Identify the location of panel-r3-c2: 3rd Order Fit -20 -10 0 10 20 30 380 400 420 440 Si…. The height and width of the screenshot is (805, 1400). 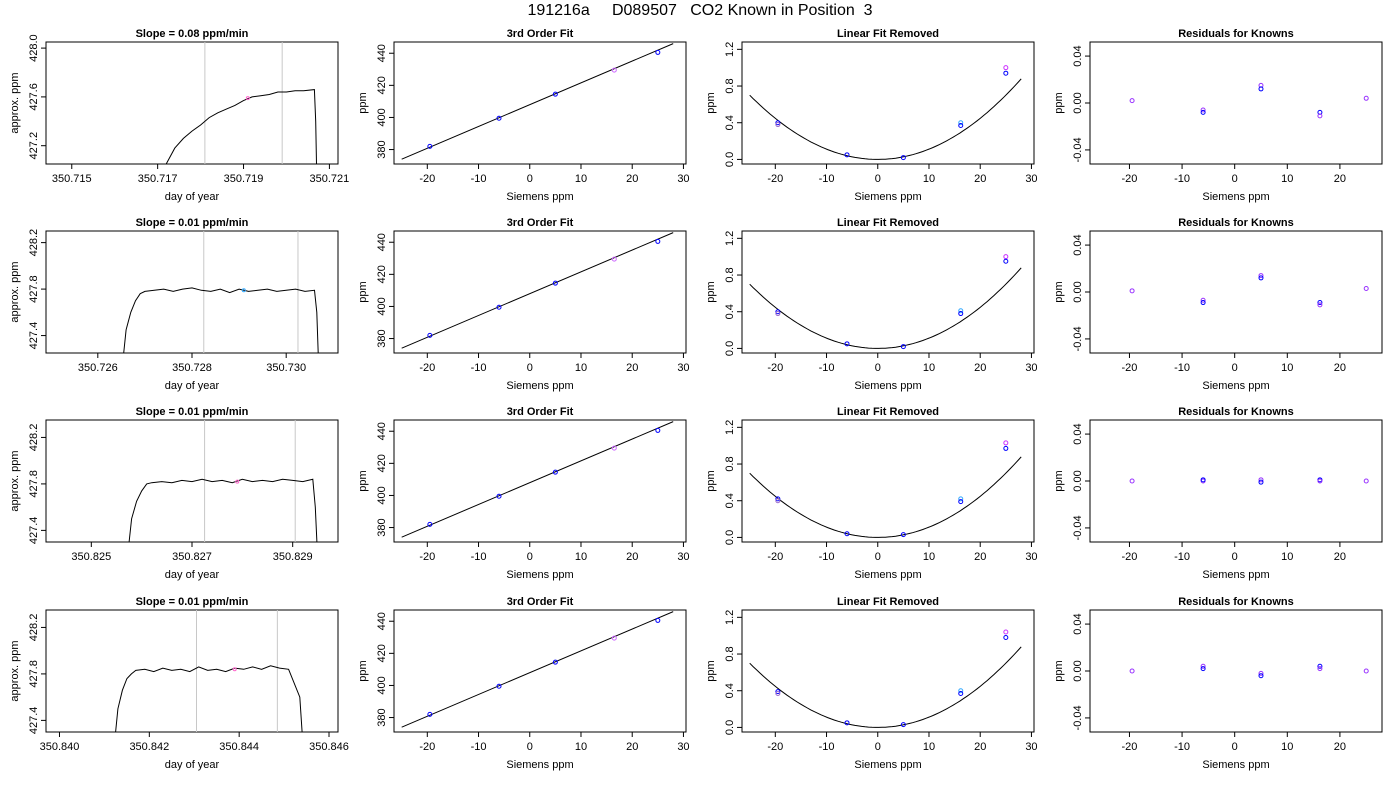
(523, 493).